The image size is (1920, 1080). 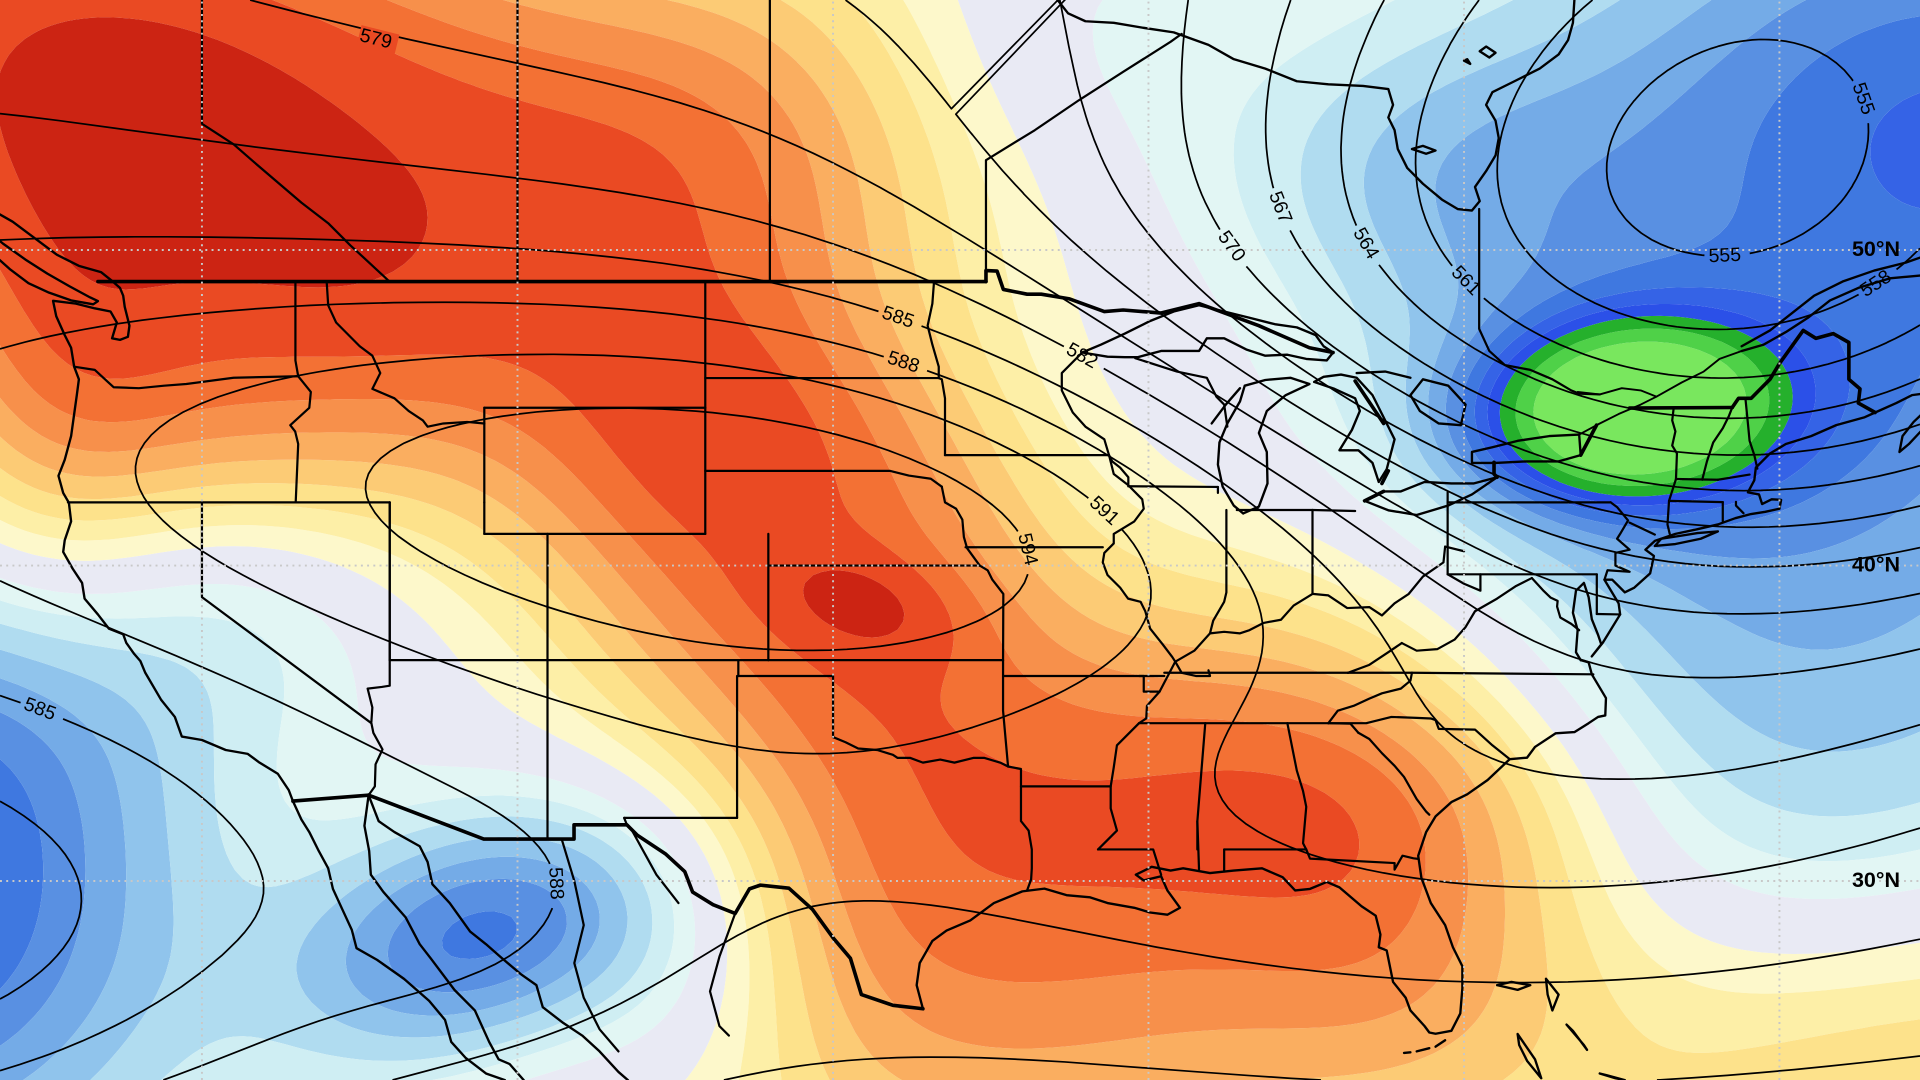 I want to click on svg-text: 588, so click(x=556, y=884).